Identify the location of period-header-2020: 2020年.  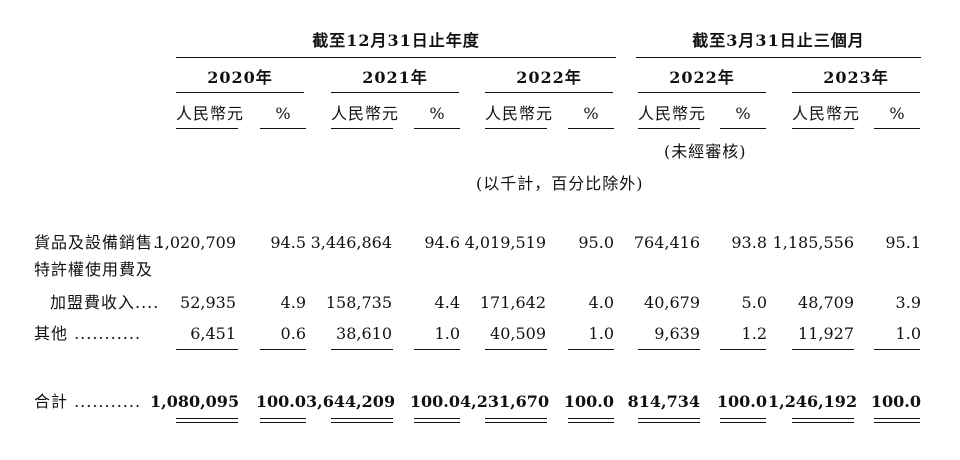
(240, 77).